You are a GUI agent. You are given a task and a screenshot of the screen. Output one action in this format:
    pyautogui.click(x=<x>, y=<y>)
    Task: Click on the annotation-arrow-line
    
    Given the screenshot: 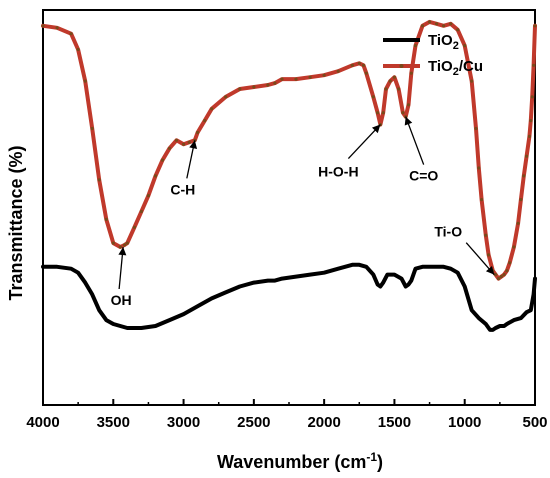 What is the action you would take?
    pyautogui.click(x=415, y=140)
    